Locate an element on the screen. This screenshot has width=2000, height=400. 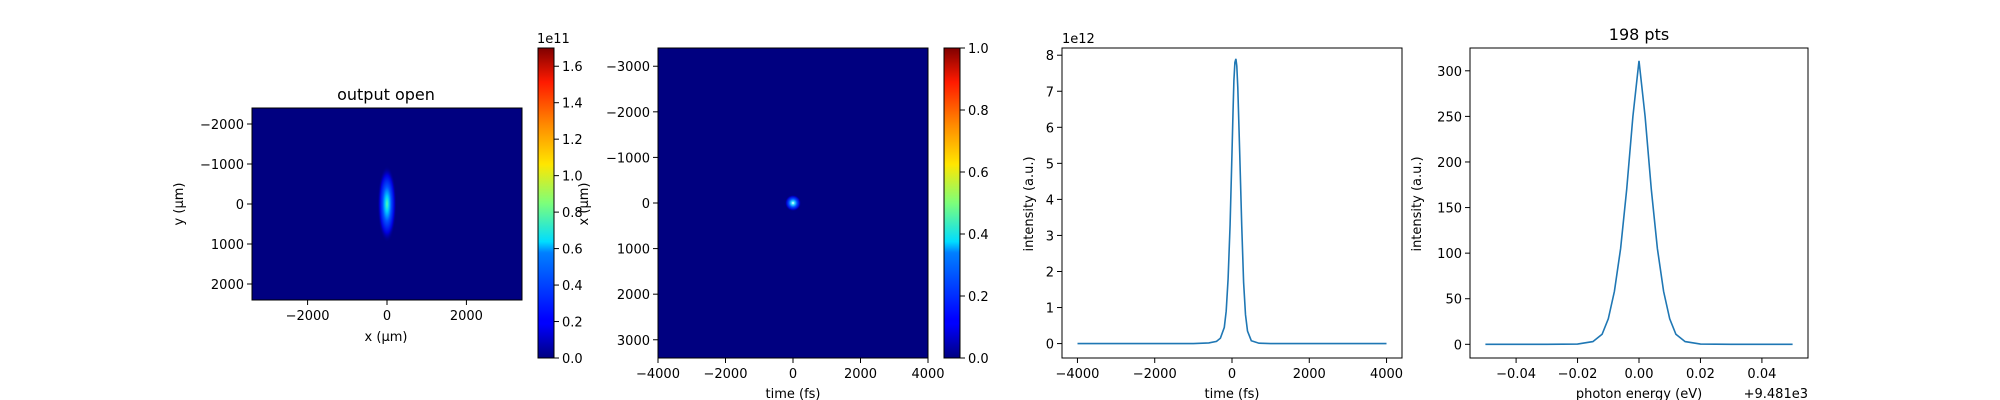
heatmap-1-x-ticks: −2000 0 2000 is located at coordinates (384, 312).